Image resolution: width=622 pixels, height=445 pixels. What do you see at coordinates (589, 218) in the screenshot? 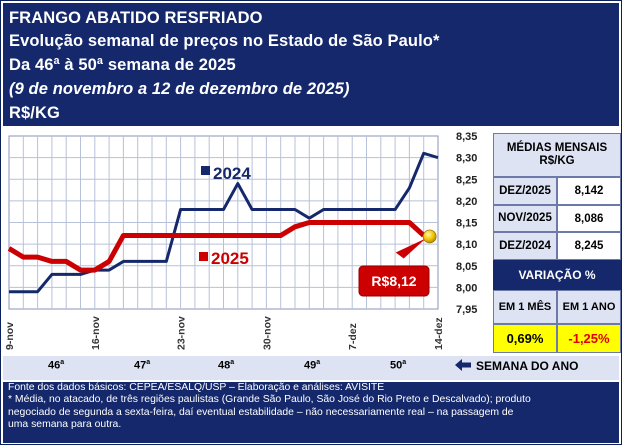
I see `monthly-value-nov2025: 8,086` at bounding box center [589, 218].